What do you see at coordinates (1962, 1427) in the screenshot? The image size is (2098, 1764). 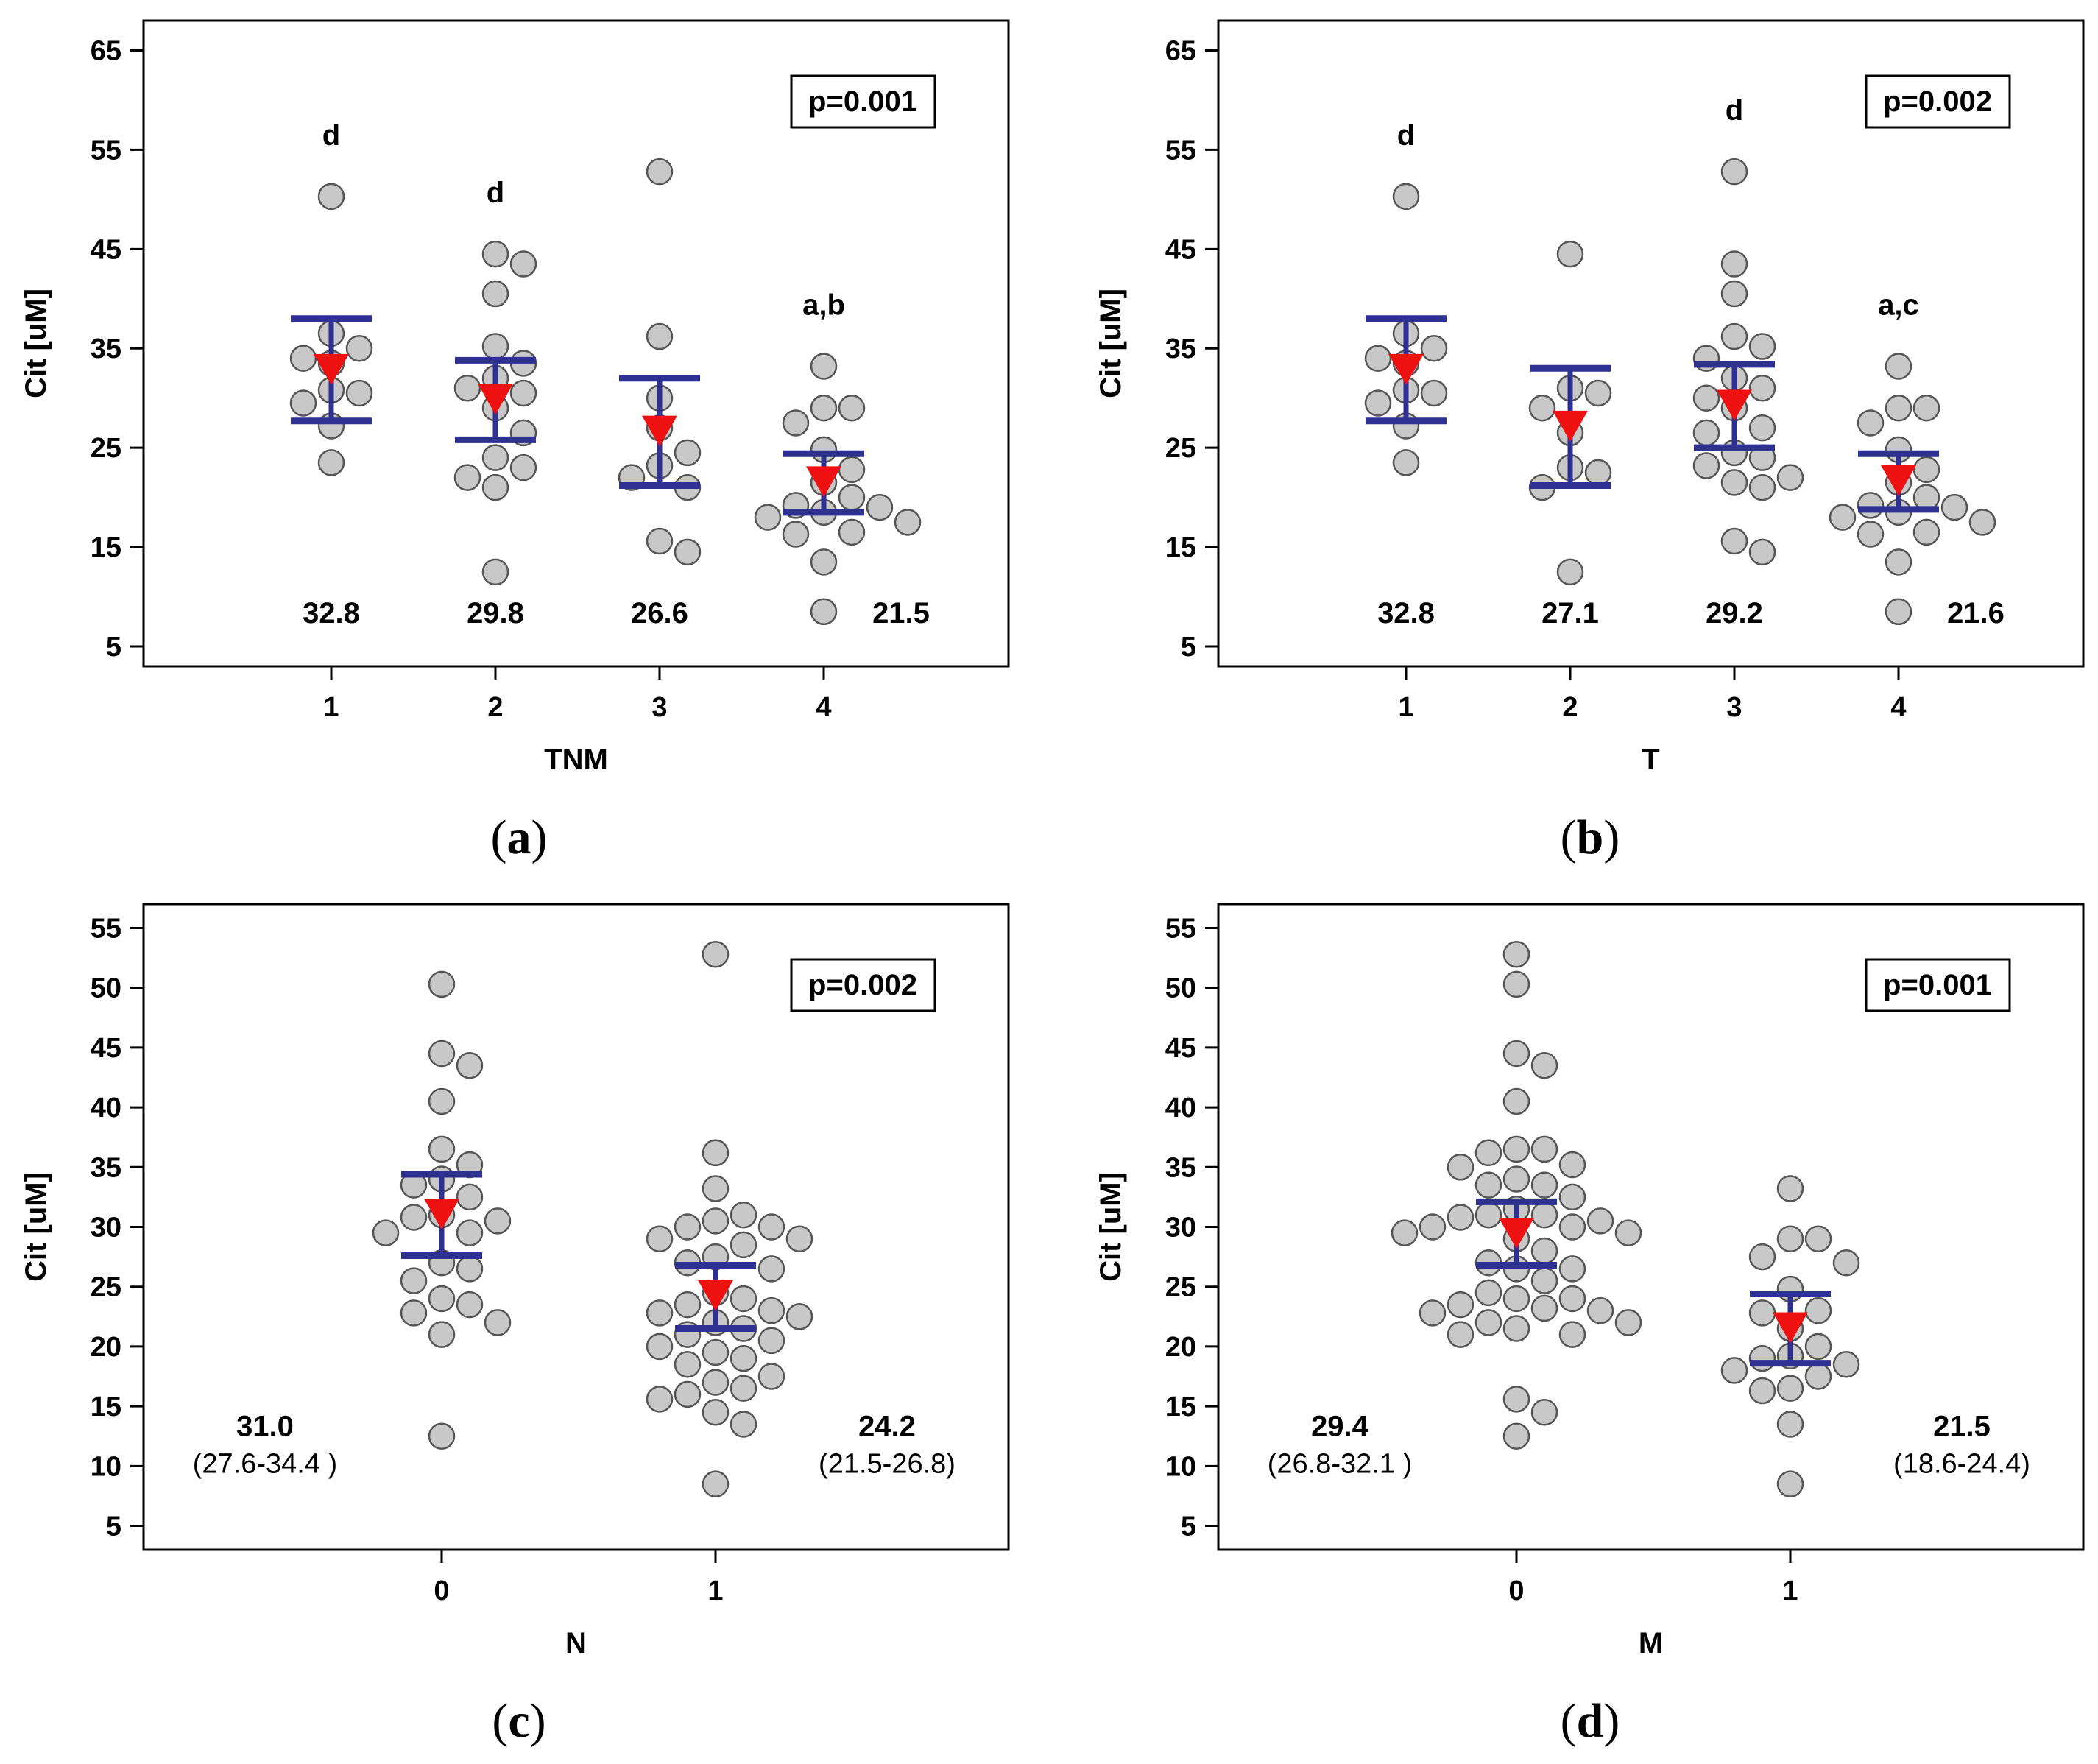 I see `mean-value-label: 21.5` at bounding box center [1962, 1427].